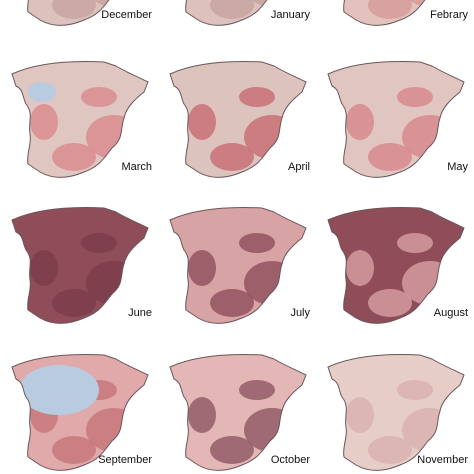 The width and height of the screenshot is (474, 474). I want to click on month-label: November, so click(442, 460).